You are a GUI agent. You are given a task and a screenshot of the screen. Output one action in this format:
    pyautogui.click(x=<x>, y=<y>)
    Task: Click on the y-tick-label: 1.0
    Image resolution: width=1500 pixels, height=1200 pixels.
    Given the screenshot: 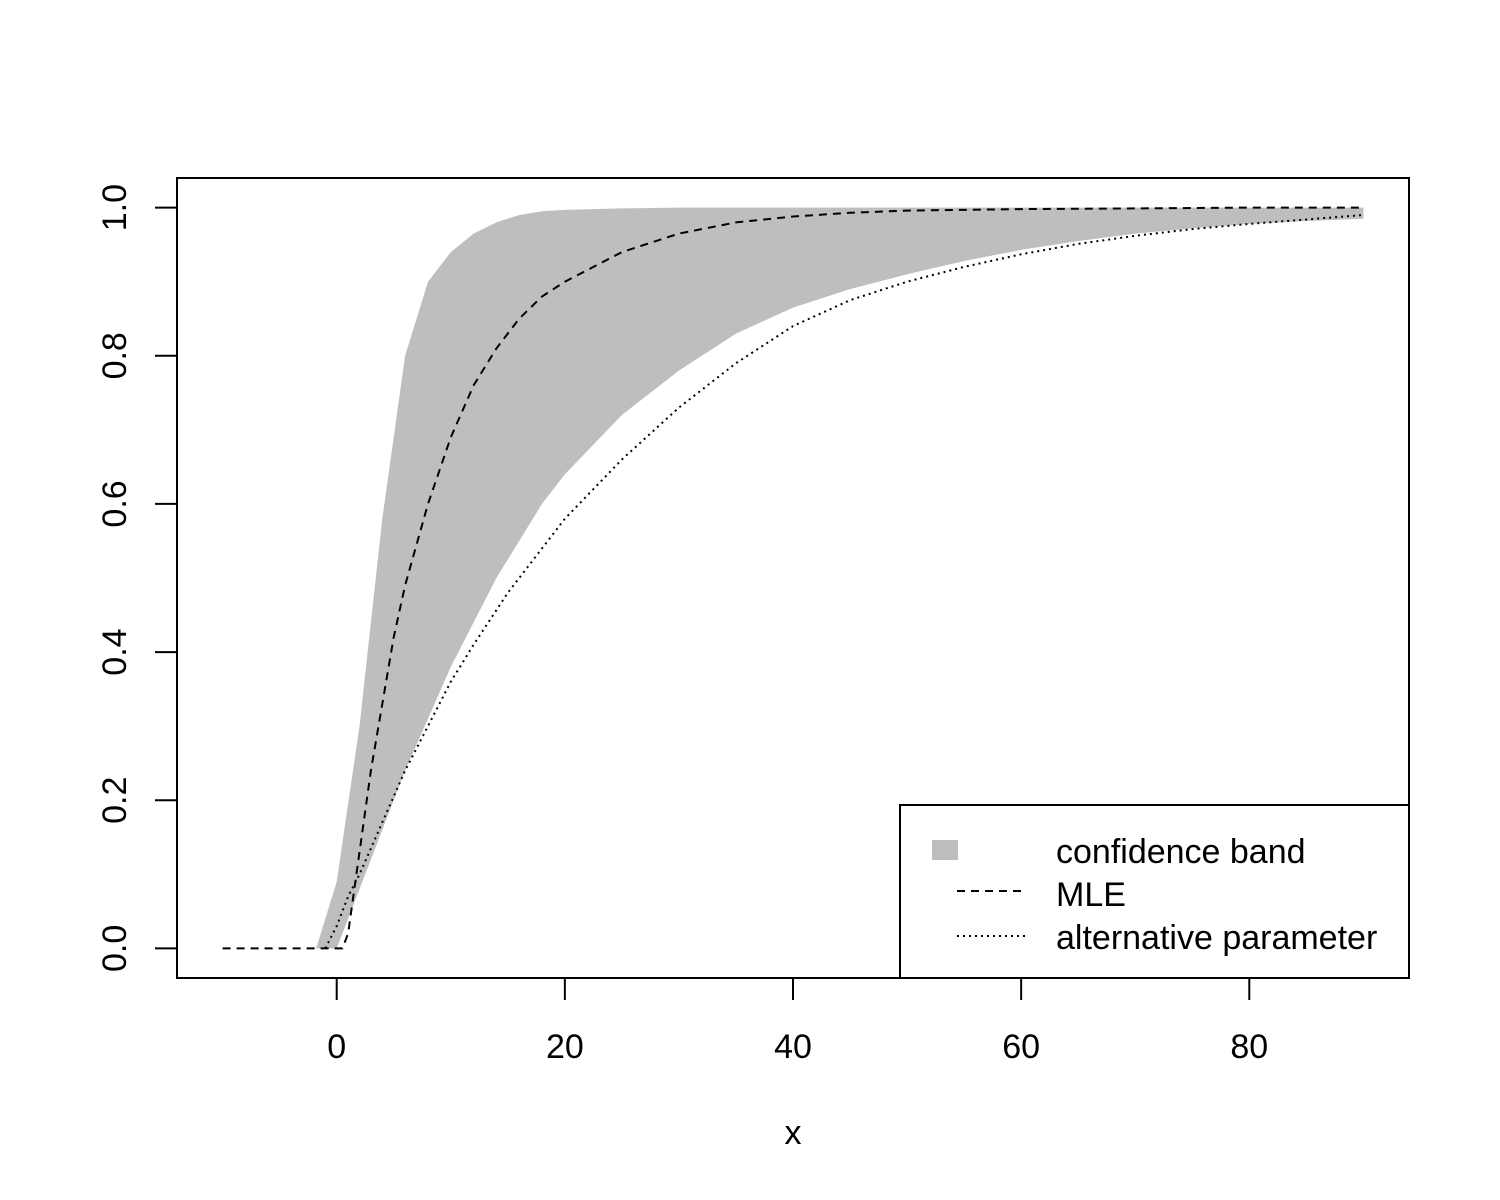 What is the action you would take?
    pyautogui.click(x=115, y=207)
    